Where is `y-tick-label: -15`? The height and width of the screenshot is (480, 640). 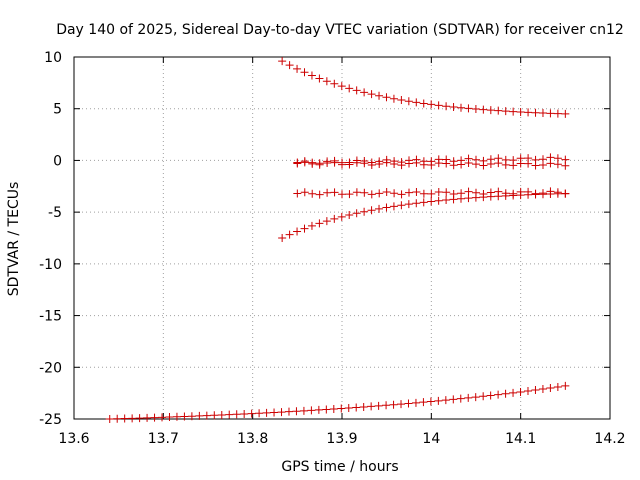 y-tick-label: -15 is located at coordinates (50, 317).